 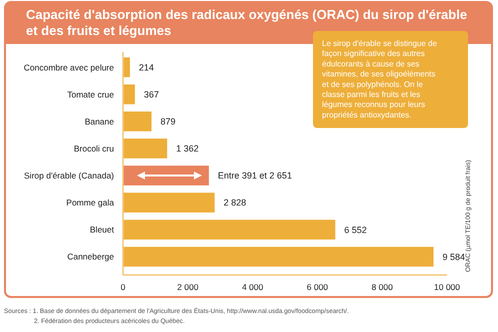 I want to click on x-tick-label: 0, so click(x=123, y=287).